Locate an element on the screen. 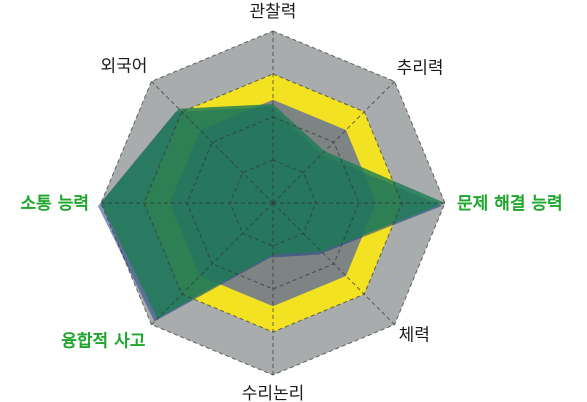 The height and width of the screenshot is (402, 587). axis-label-1: 추리력 is located at coordinates (420, 68).